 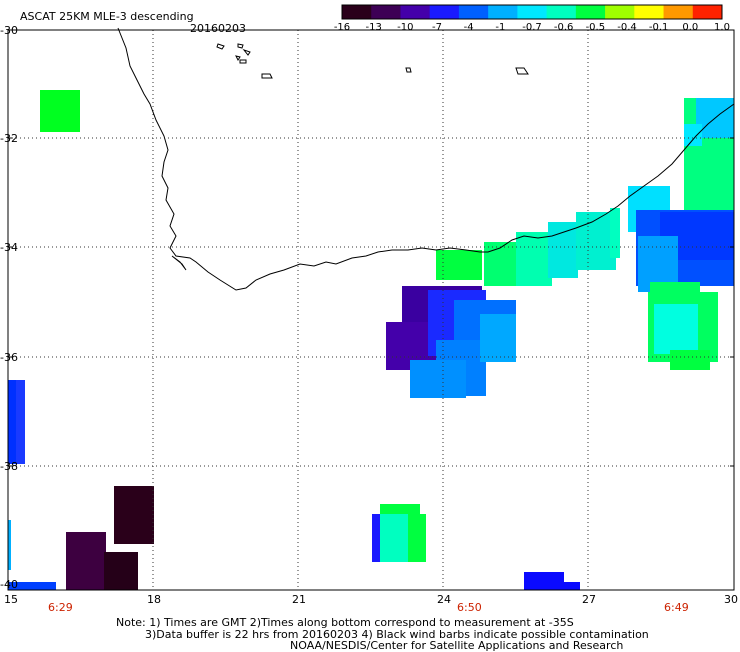 I want to click on colorbar-frame, so click(x=532, y=12).